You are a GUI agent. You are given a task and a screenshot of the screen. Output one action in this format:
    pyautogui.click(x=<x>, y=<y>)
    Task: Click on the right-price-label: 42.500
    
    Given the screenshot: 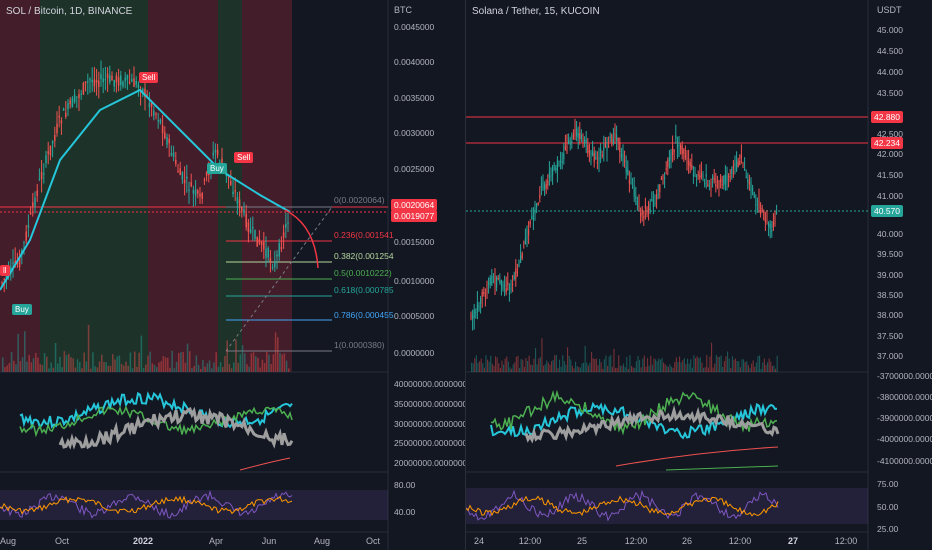 What is the action you would take?
    pyautogui.click(x=890, y=134)
    